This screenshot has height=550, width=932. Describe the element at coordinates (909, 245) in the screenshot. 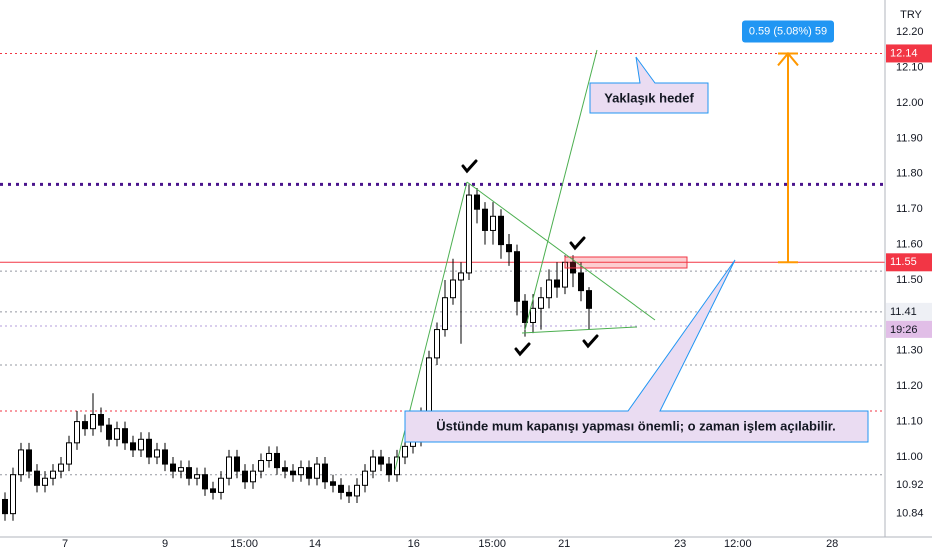

I see `y-tick-label: 11.60` at that location.